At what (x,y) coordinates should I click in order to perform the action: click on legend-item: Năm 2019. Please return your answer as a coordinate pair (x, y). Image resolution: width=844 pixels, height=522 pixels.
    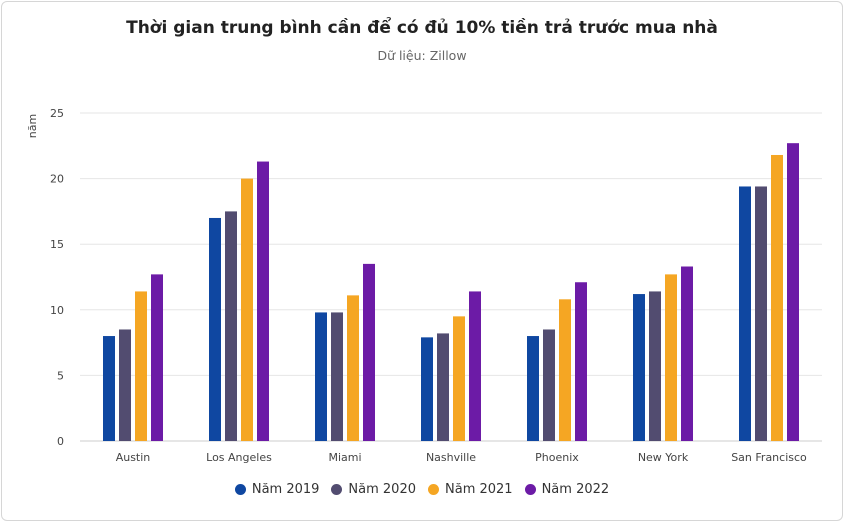
    Looking at the image, I should click on (277, 489).